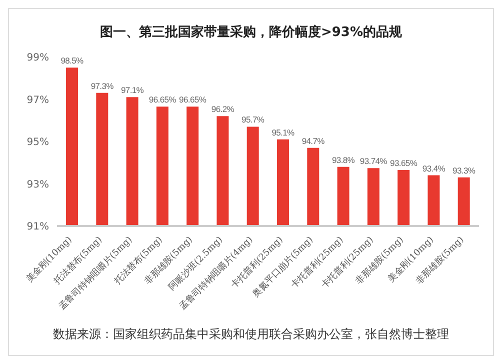 The width and height of the screenshot is (500, 362). I want to click on data-label: 98.5%, so click(72, 61).